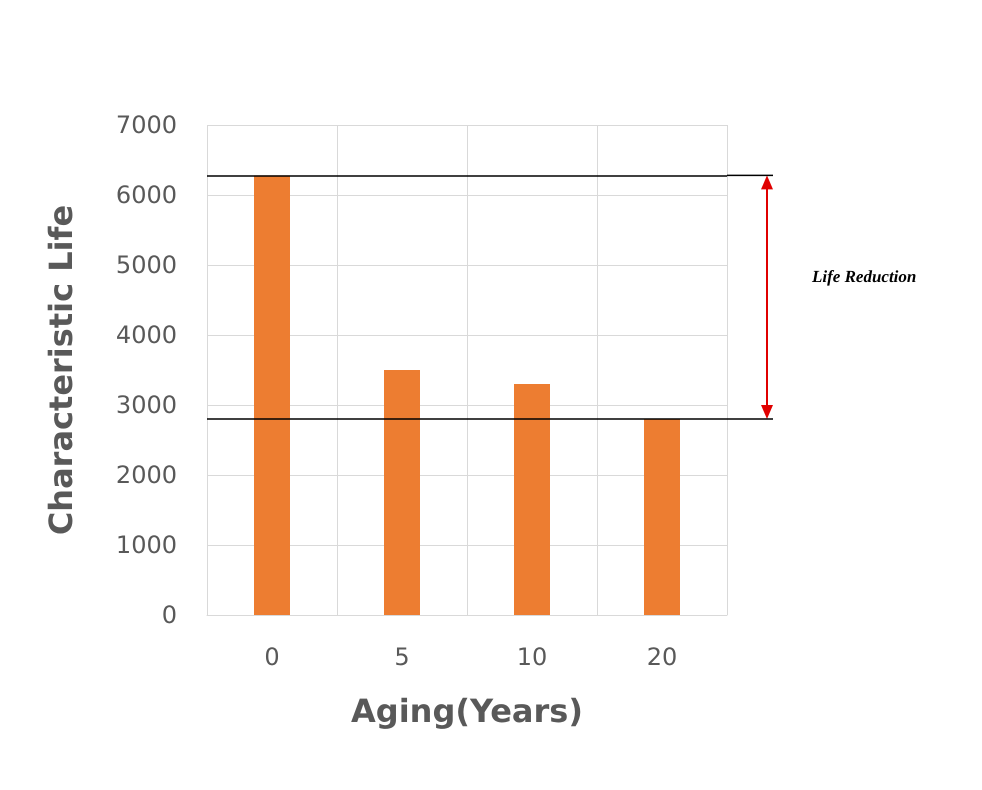 The image size is (982, 790). I want to click on y-tick-label: 6000, so click(146, 195).